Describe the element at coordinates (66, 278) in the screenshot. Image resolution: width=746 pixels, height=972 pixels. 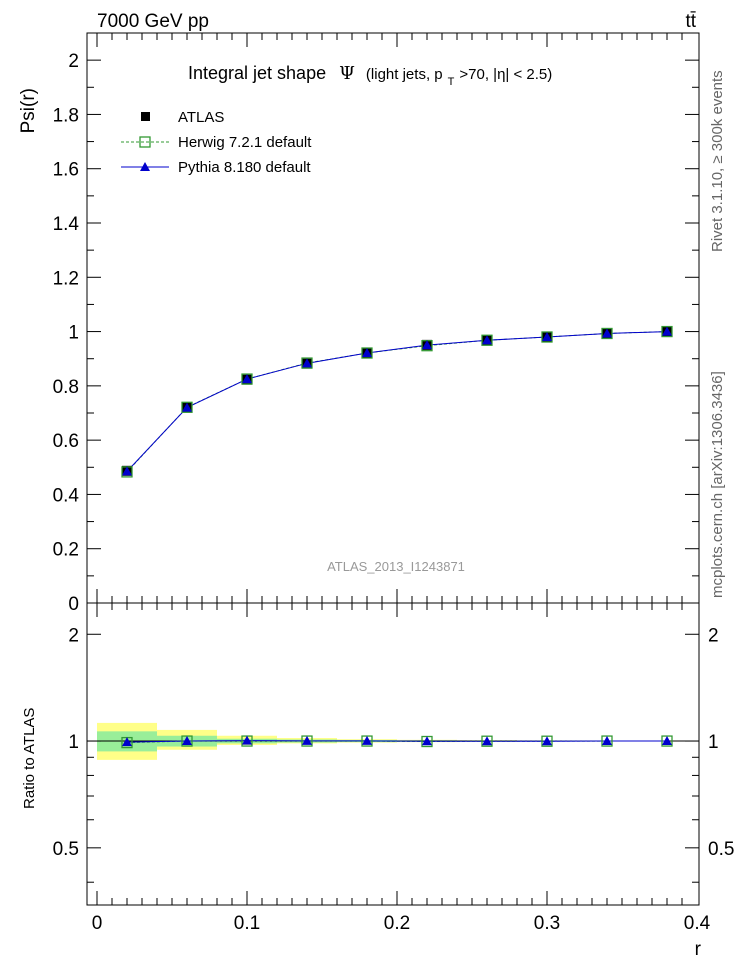
I see `main-y-tick-label: 1.2` at that location.